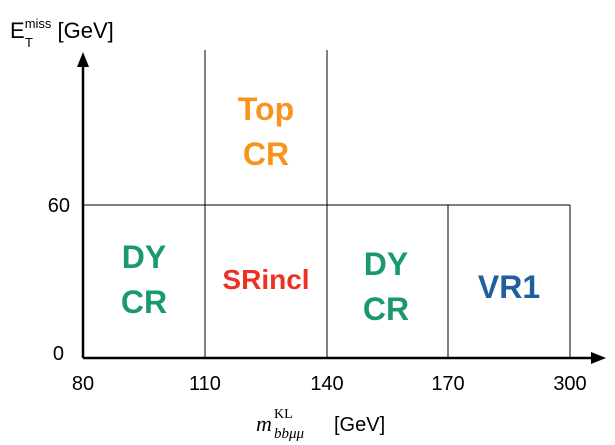  Describe the element at coordinates (59, 206) in the screenshot. I see `y-tick-60: 60` at that location.